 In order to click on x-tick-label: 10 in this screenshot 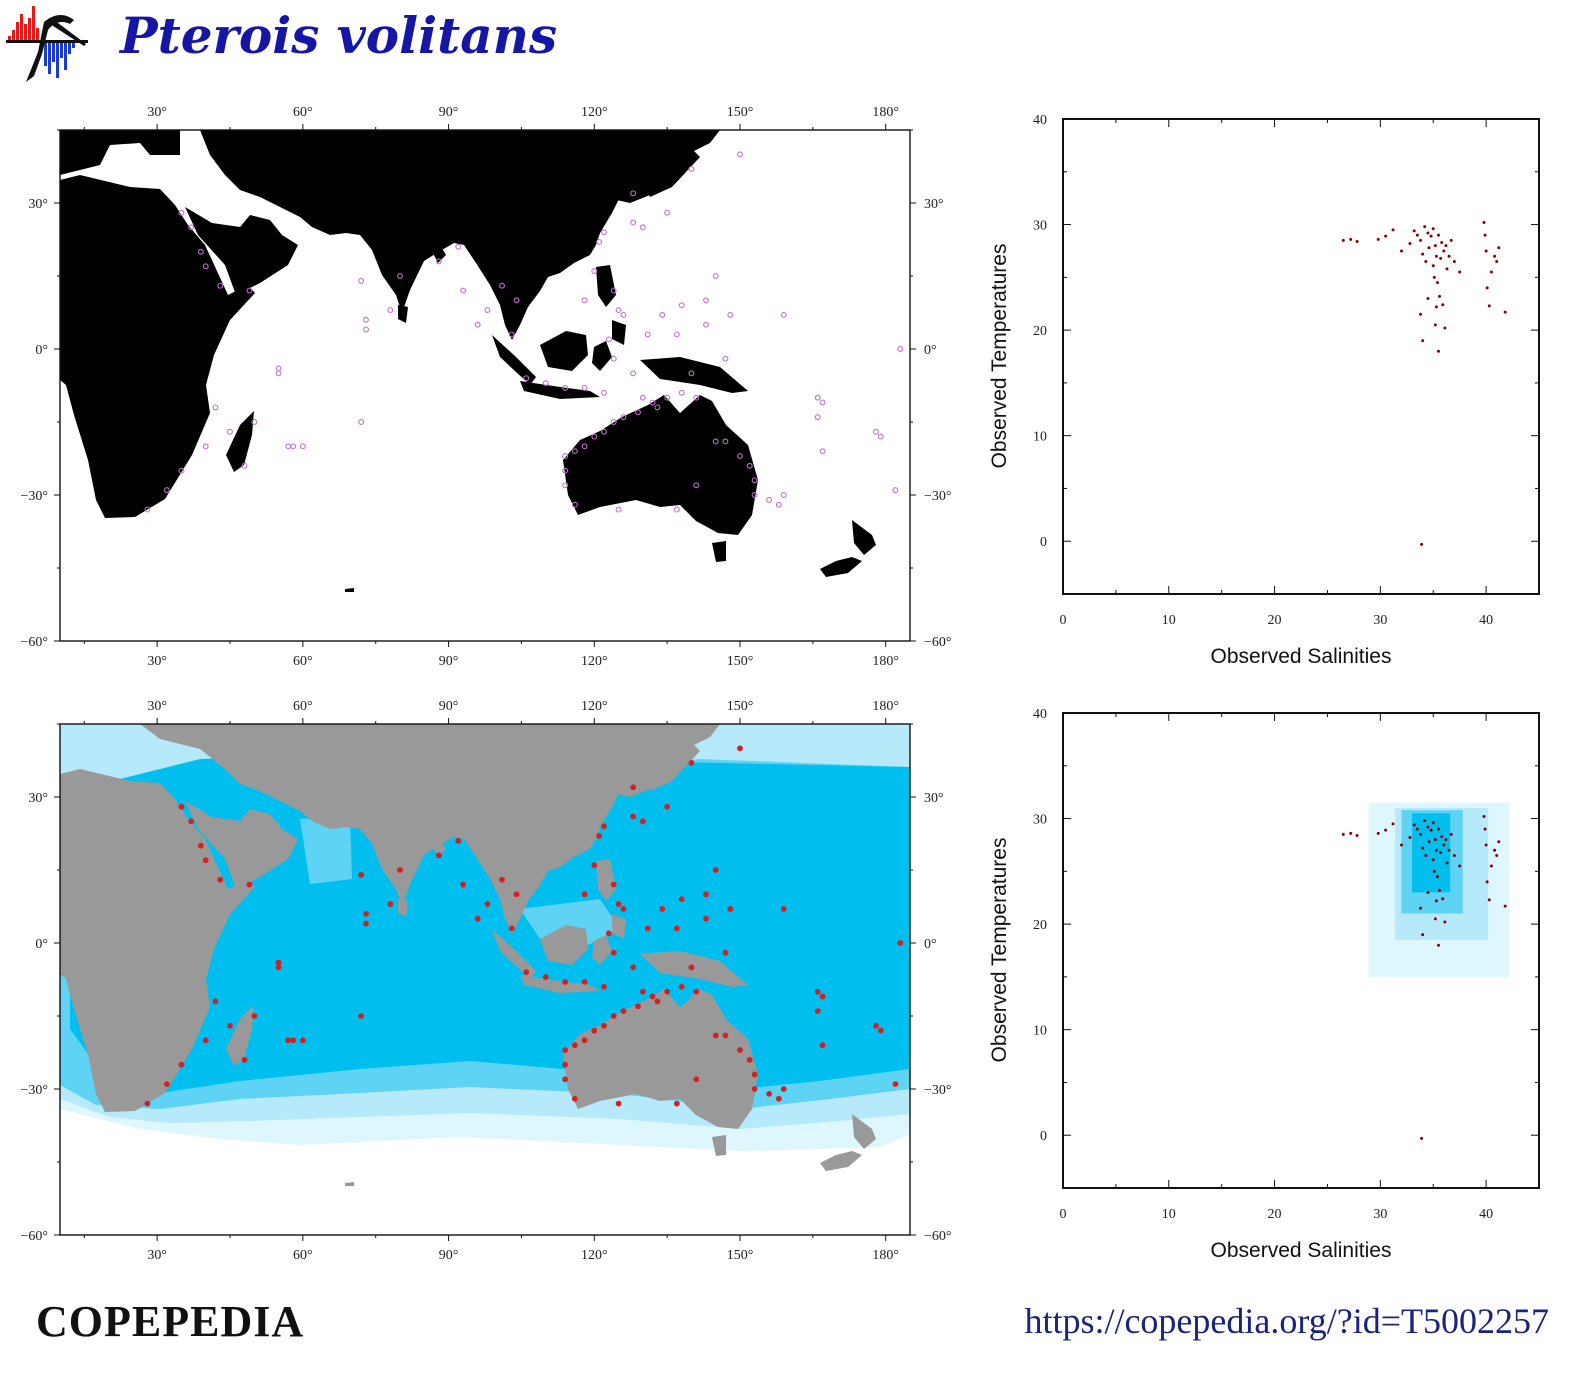, I will do `click(1169, 1214)`.